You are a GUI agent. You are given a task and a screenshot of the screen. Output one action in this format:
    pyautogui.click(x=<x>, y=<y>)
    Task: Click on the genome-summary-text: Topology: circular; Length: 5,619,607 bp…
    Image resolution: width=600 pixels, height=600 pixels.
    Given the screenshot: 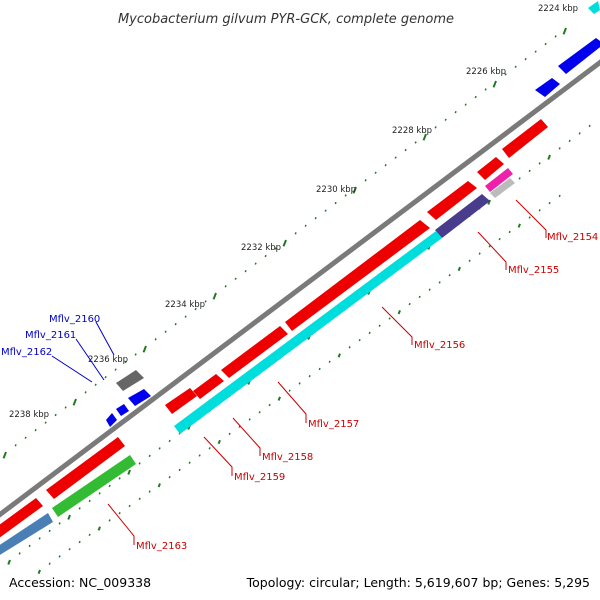 What is the action you would take?
    pyautogui.click(x=418, y=582)
    